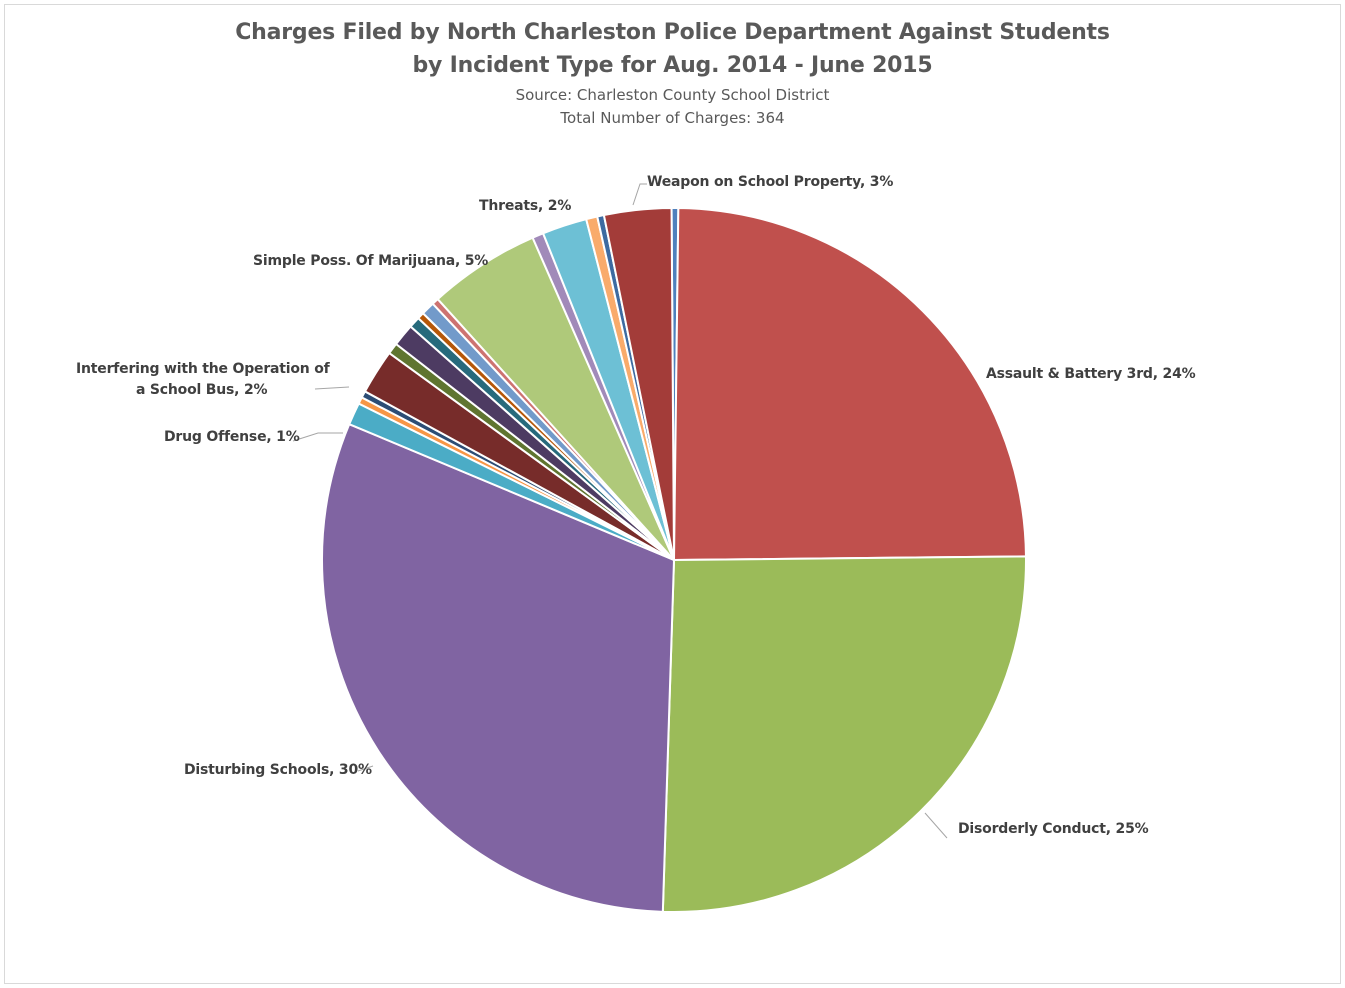 The height and width of the screenshot is (988, 1345). Describe the element at coordinates (844, 734) in the screenshot. I see `pie-slice-disorderly-conduct` at that location.